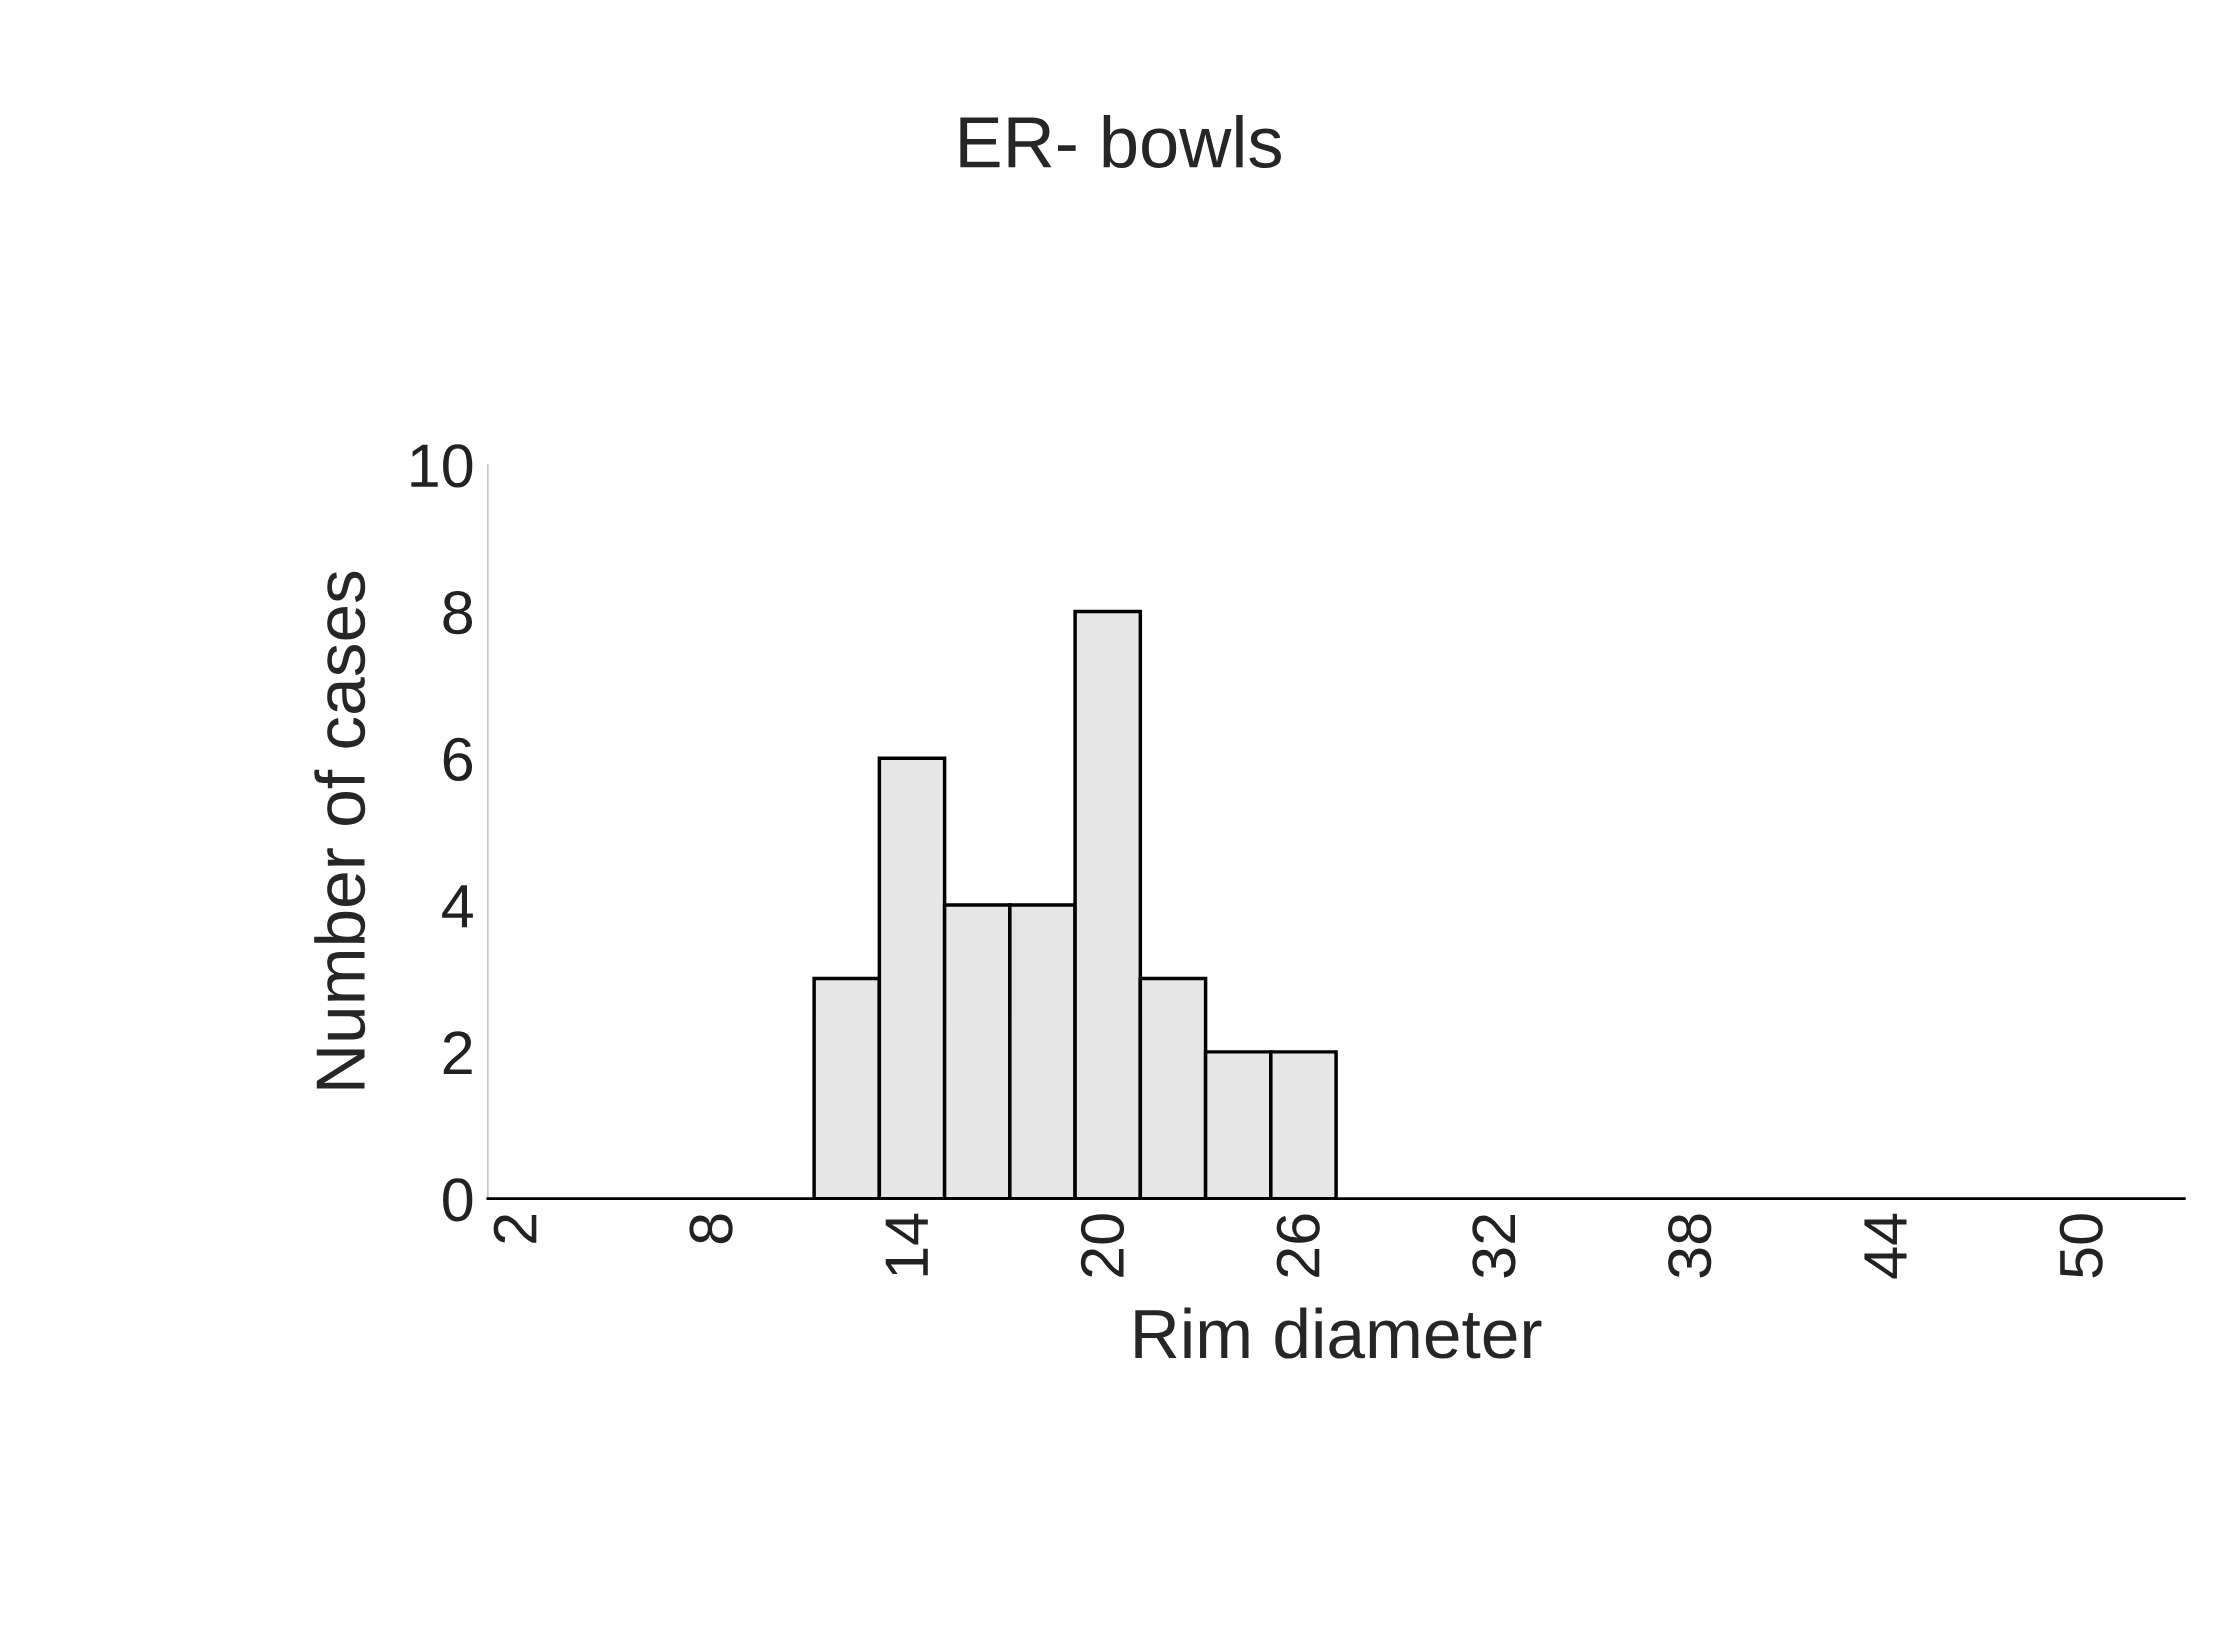 This screenshot has width=2238, height=1642. What do you see at coordinates (442, 466) in the screenshot?
I see `y-tick-label: 10` at bounding box center [442, 466].